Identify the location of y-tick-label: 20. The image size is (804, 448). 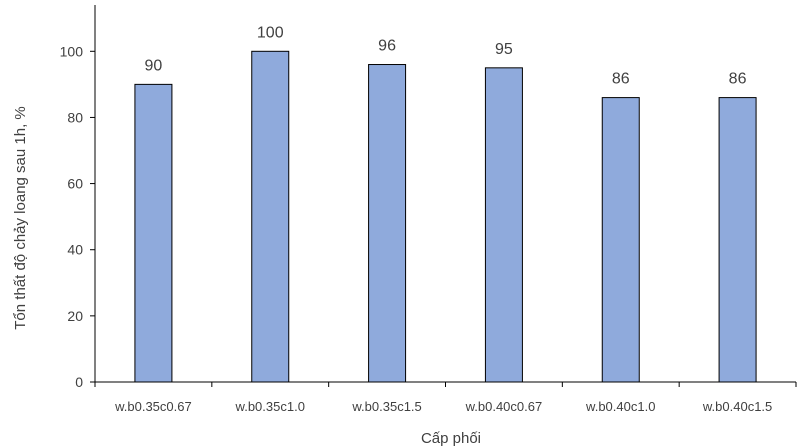
(75, 316).